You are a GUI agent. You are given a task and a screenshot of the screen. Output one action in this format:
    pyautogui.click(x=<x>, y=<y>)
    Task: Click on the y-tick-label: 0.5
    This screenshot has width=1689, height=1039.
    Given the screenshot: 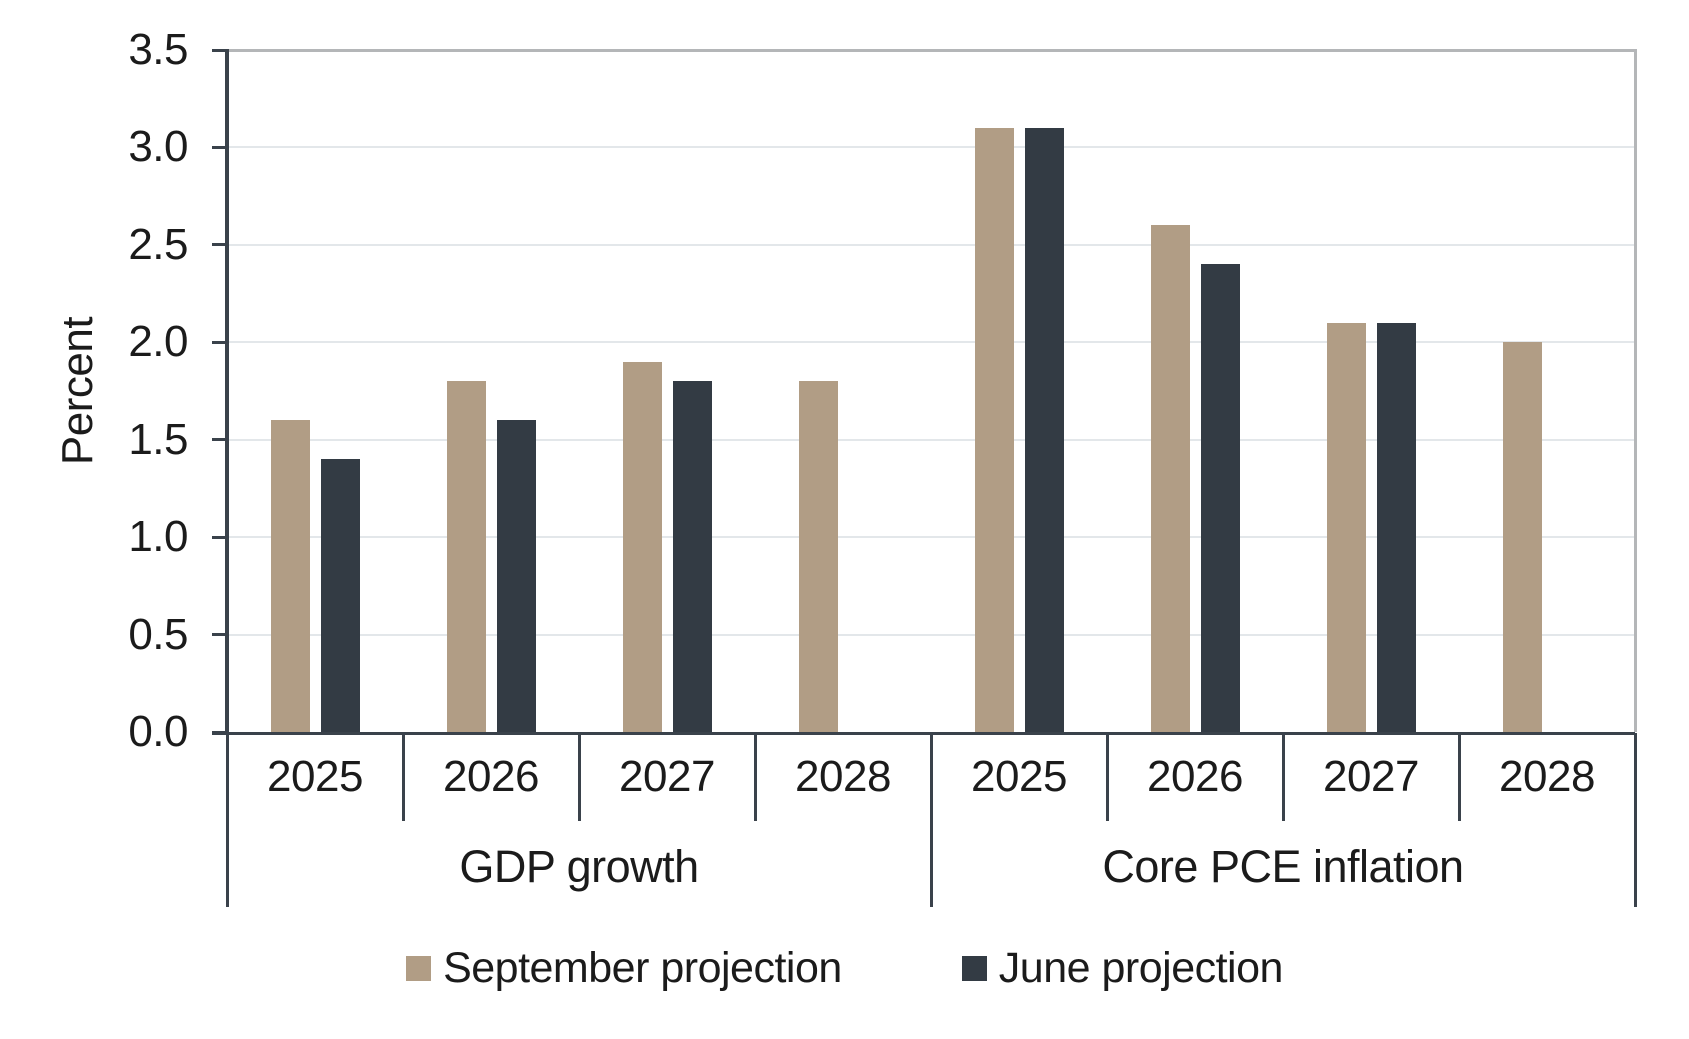 What is the action you would take?
    pyautogui.click(x=158, y=634)
    